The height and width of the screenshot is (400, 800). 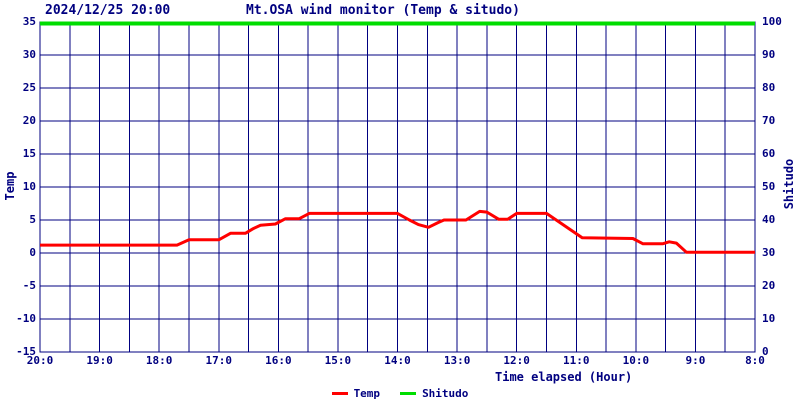 I want to click on right-tick-label: 10, so click(x=769, y=318).